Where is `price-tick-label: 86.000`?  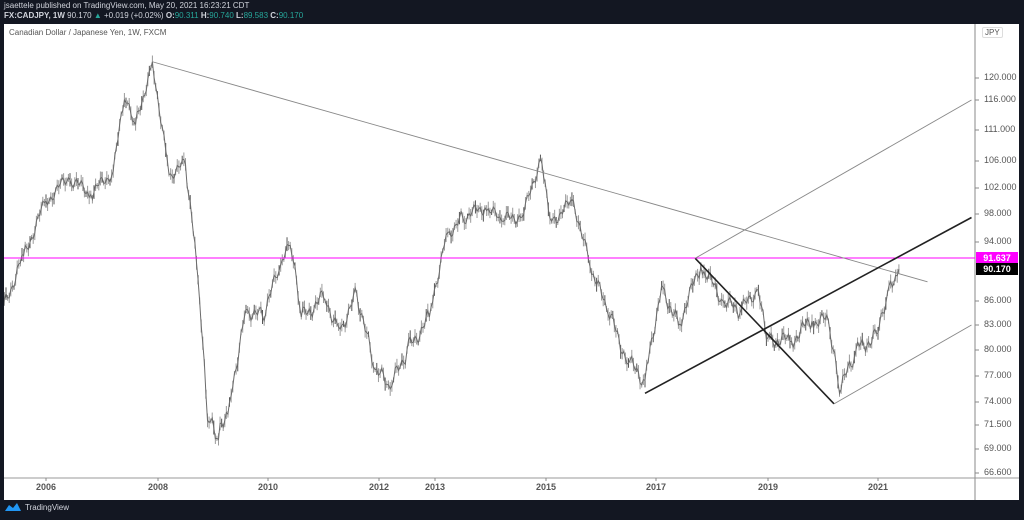 price-tick-label: 86.000 is located at coordinates (998, 300).